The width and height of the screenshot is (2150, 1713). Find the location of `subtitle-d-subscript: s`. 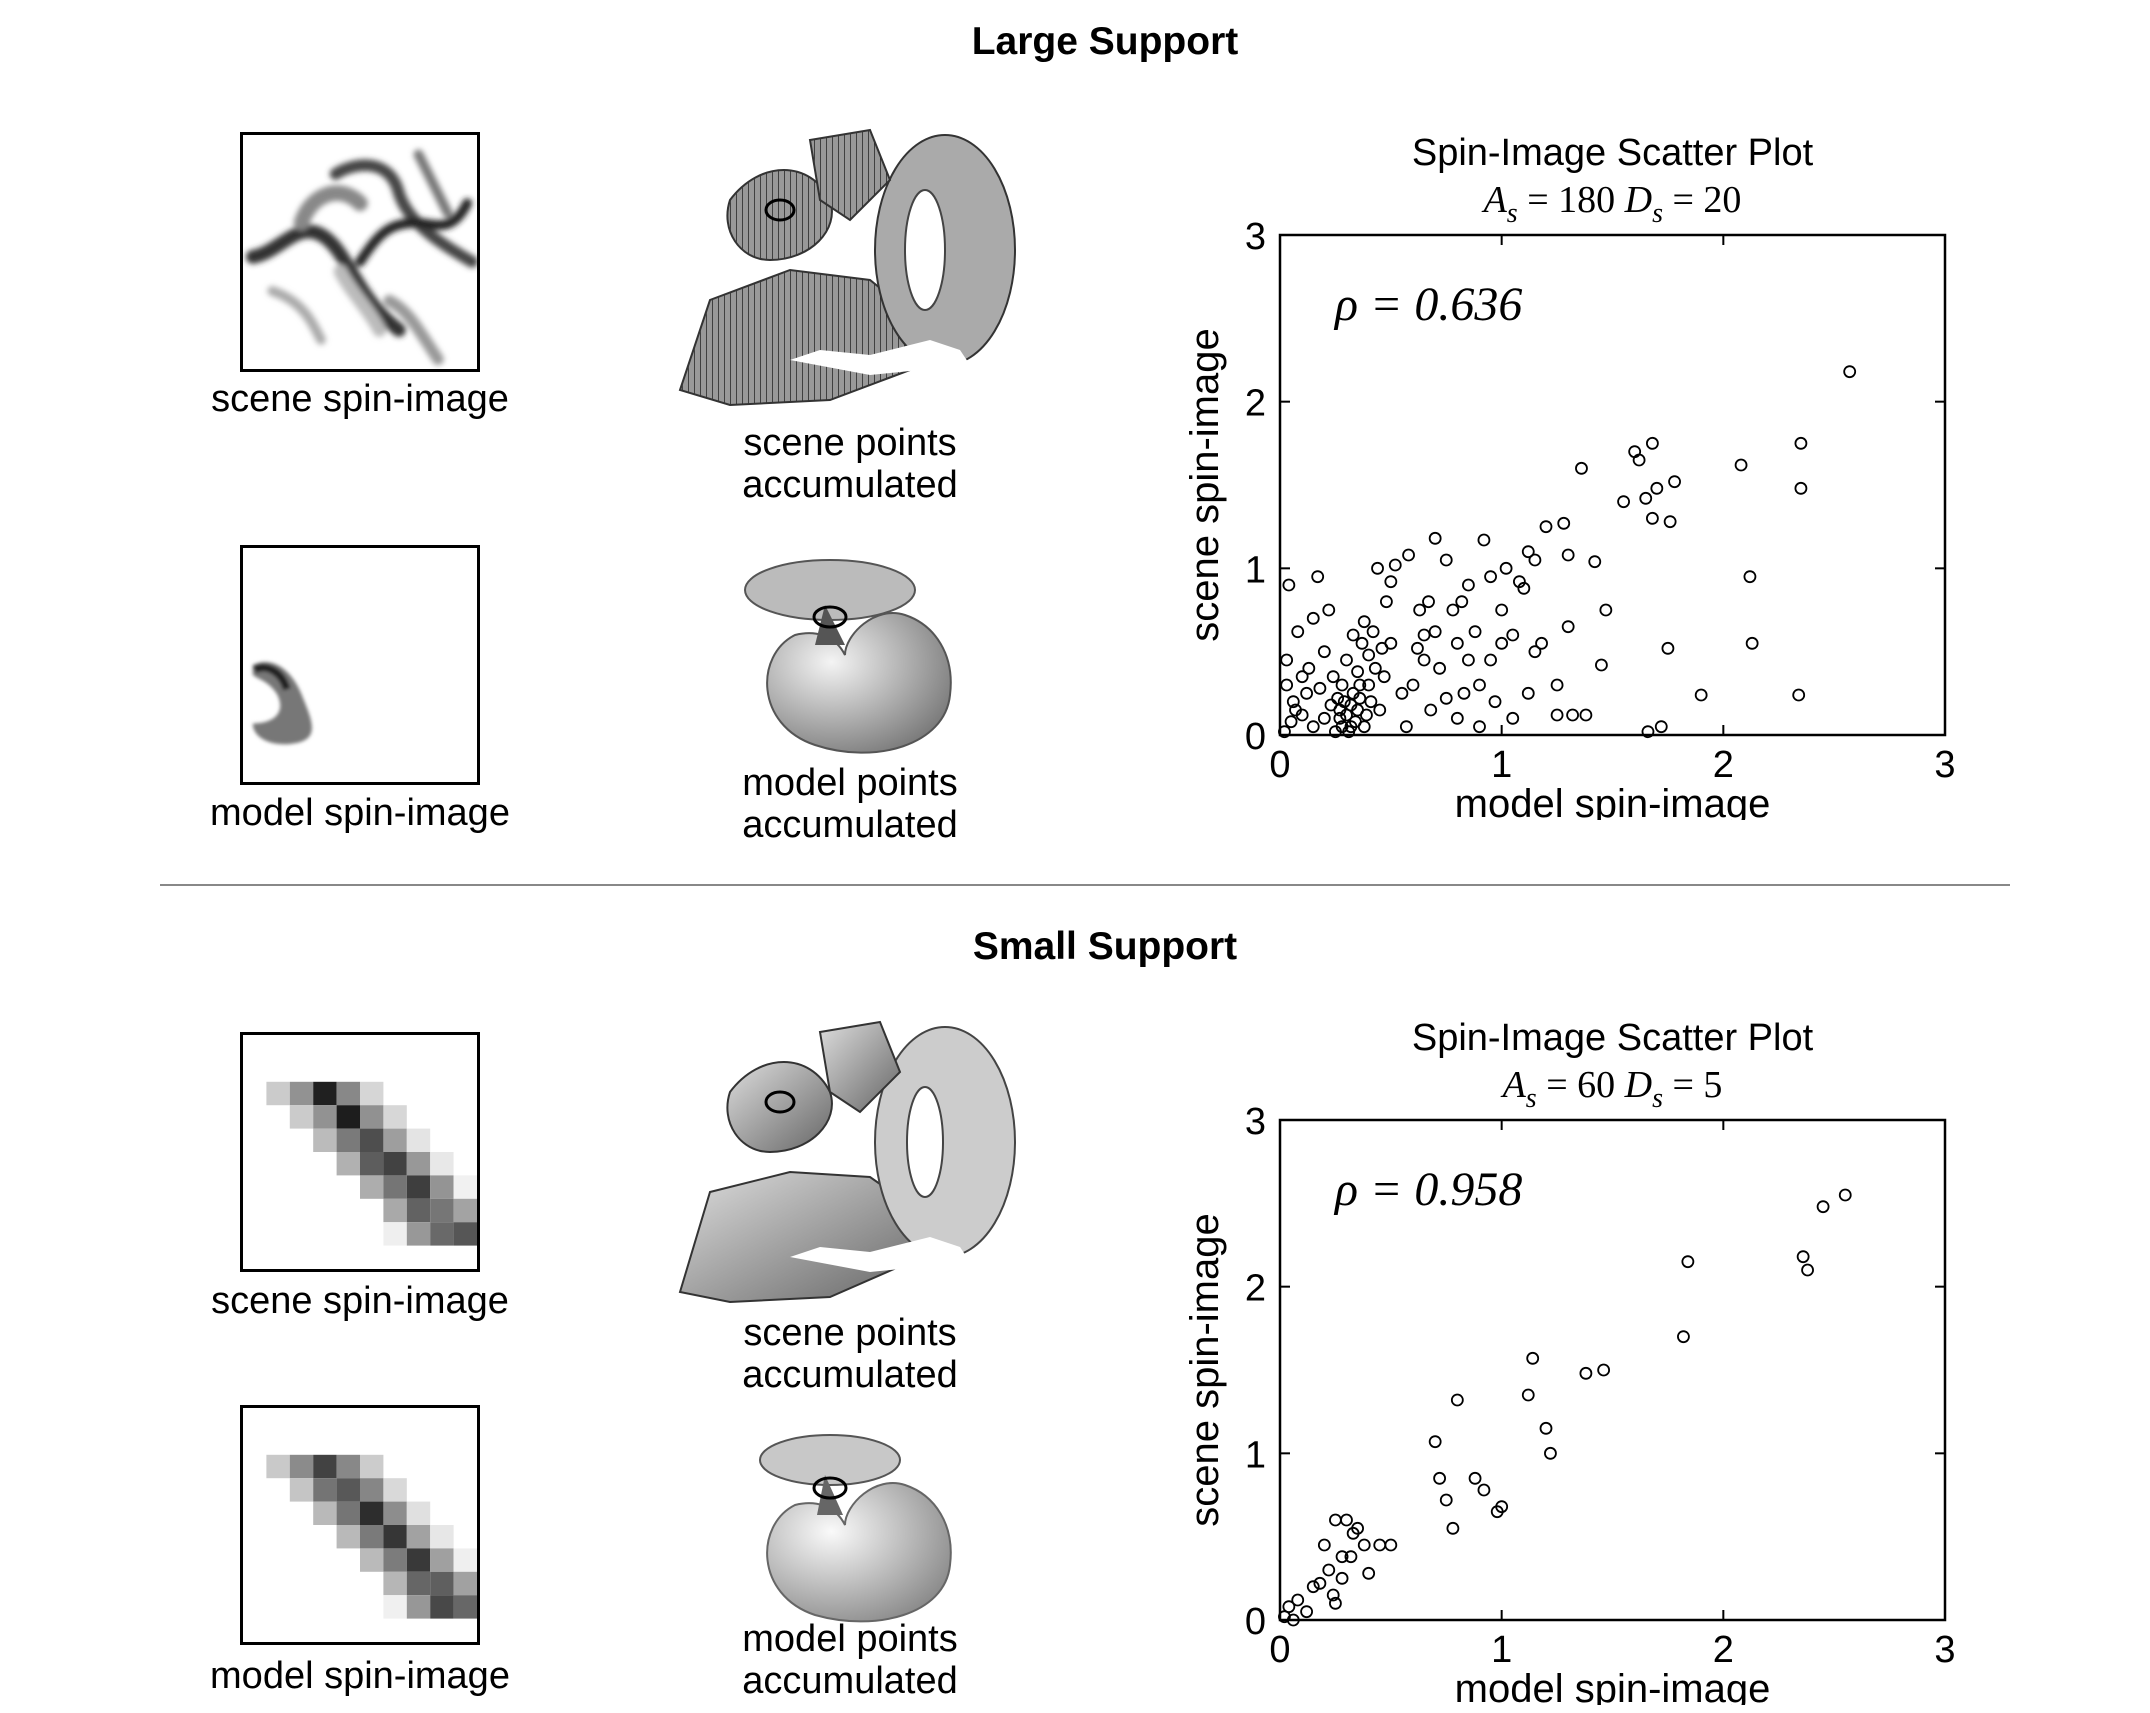

subtitle-d-subscript: s is located at coordinates (1657, 213).